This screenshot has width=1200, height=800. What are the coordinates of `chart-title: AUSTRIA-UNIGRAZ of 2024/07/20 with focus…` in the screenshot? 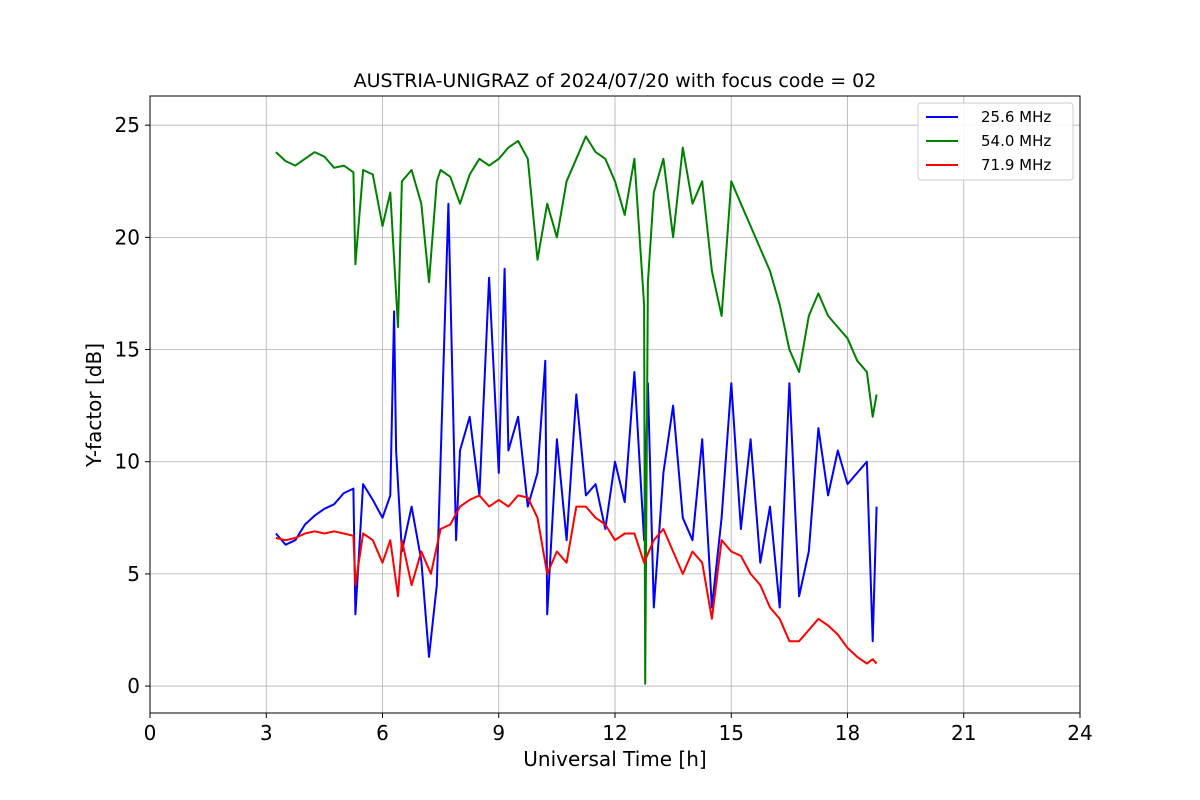 It's located at (615, 81).